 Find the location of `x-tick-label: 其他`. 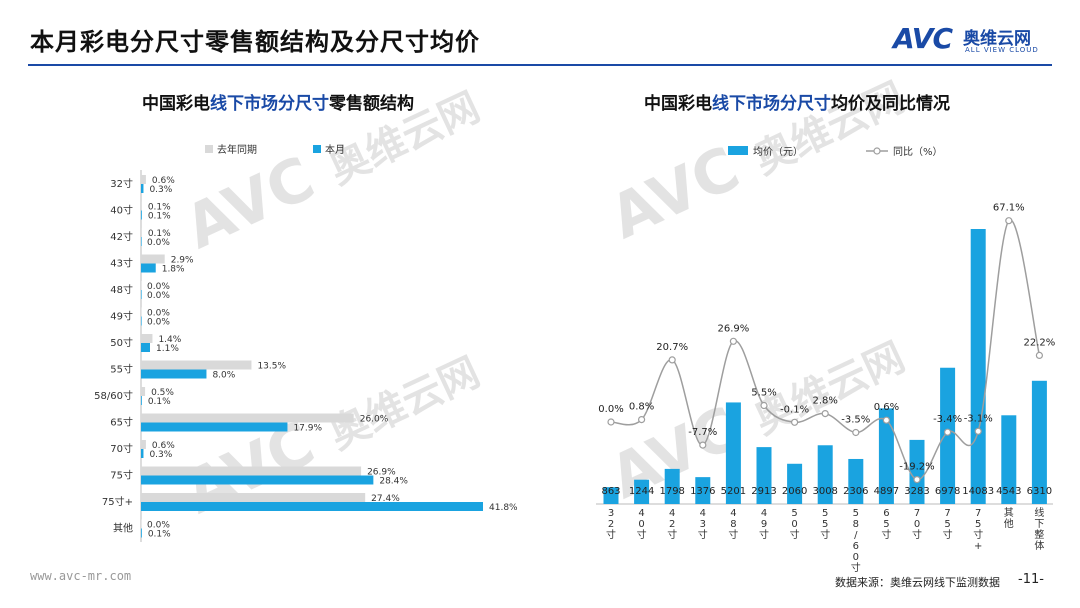

x-tick-label: 其他 is located at coordinates (1009, 518).